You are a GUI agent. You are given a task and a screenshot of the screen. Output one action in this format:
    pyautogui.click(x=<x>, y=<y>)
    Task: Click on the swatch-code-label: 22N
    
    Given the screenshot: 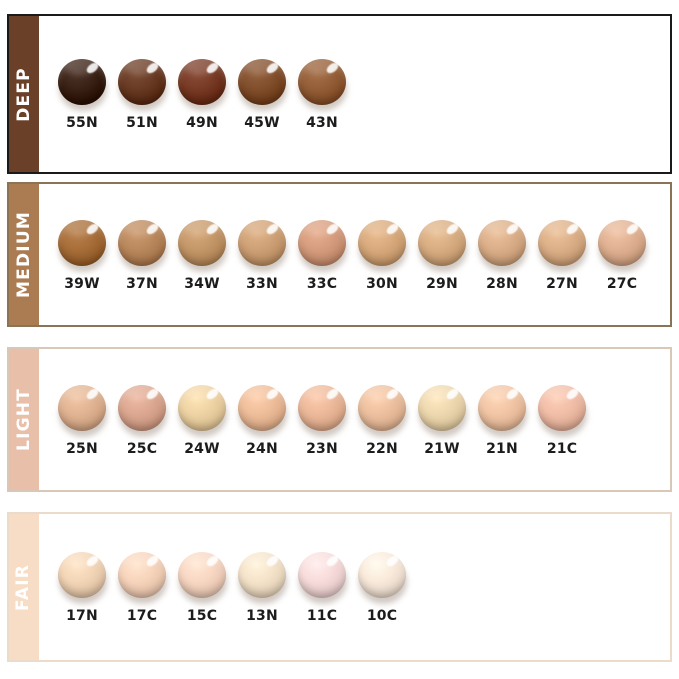 What is the action you would take?
    pyautogui.click(x=382, y=448)
    